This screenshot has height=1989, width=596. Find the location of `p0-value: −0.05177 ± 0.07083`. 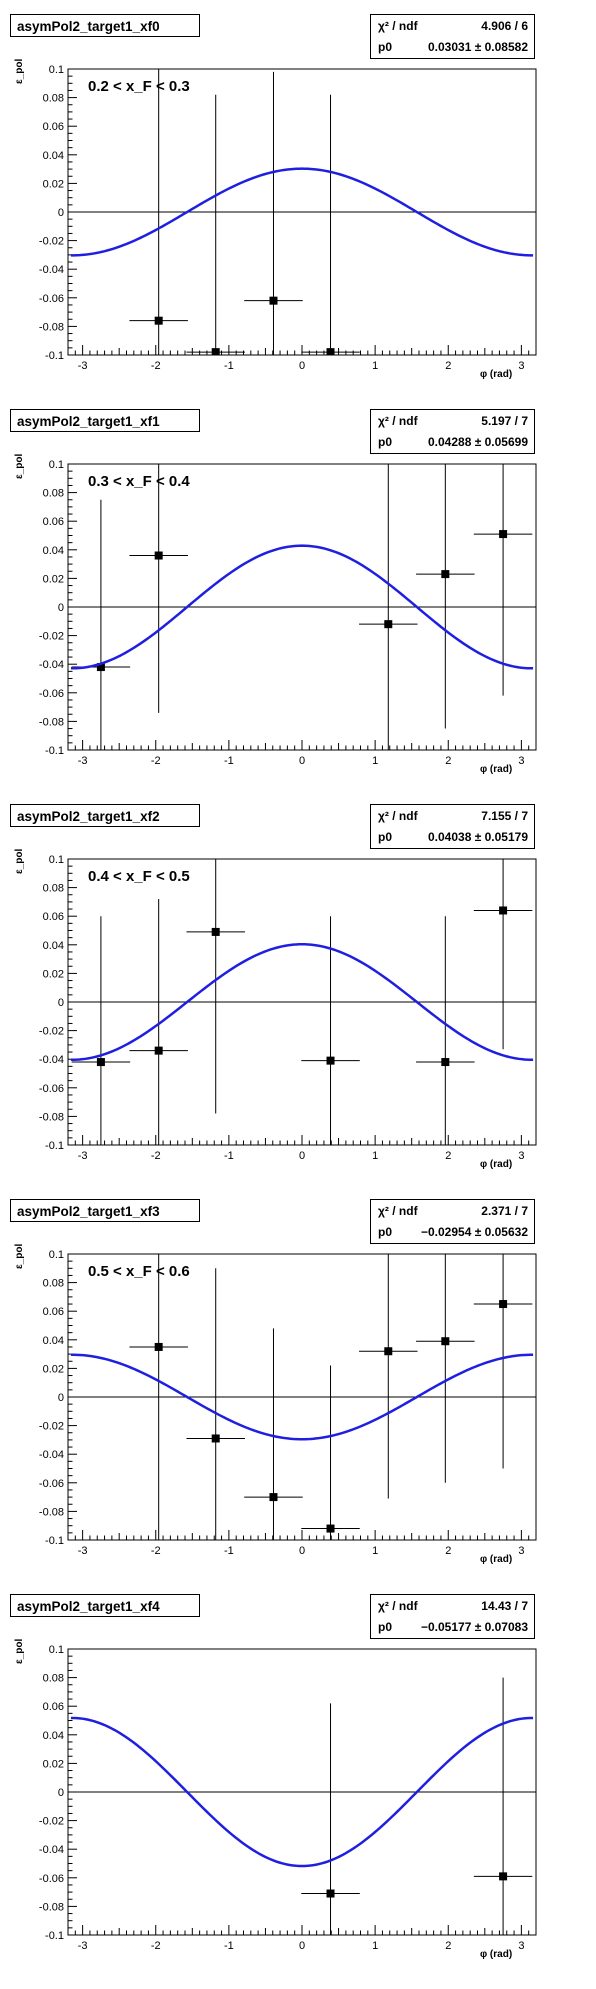

p0-value: −0.05177 ± 0.07083 is located at coordinates (474, 1627).